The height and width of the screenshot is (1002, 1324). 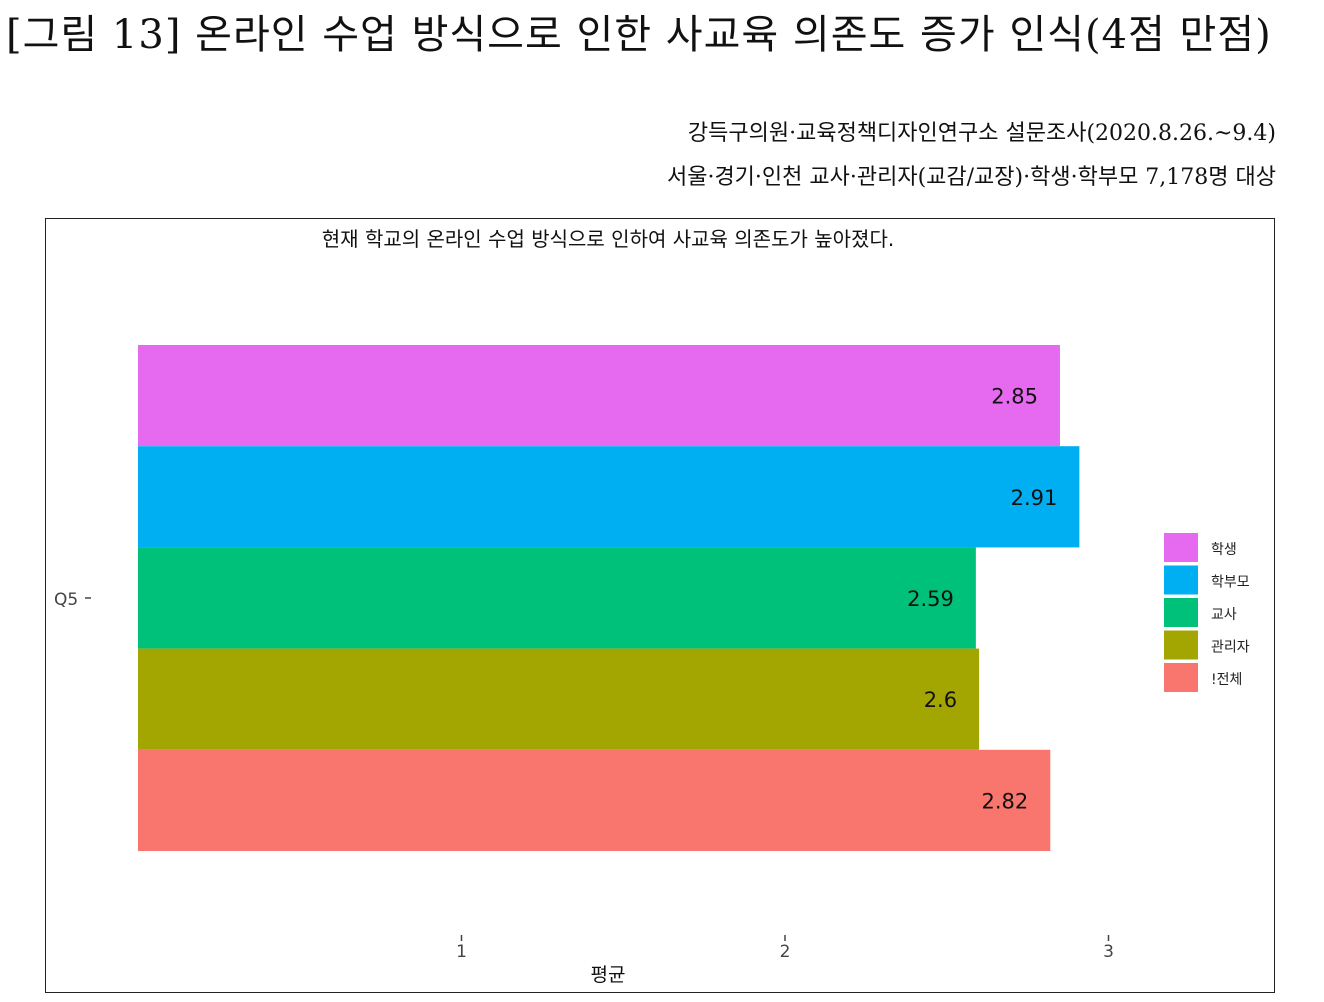 What do you see at coordinates (1224, 550) in the screenshot?
I see `legend-label: 학생` at bounding box center [1224, 550].